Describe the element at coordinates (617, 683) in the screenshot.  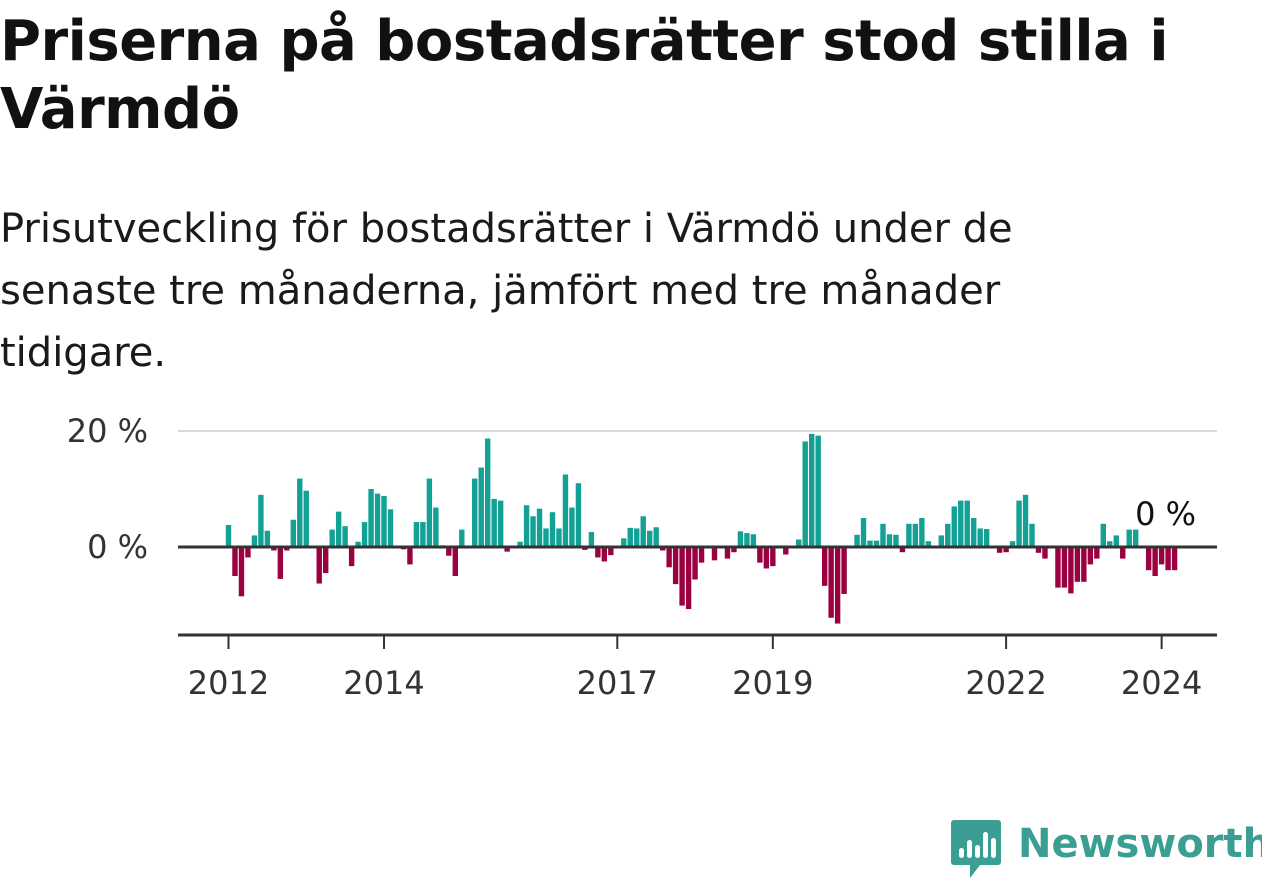
I see `x-tick-label: 2017` at that location.